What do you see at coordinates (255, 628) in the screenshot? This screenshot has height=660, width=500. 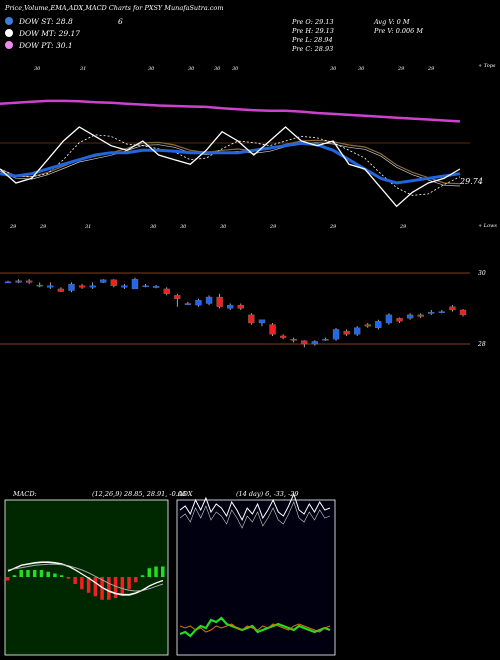 I see `minus-di-line` at bounding box center [255, 628].